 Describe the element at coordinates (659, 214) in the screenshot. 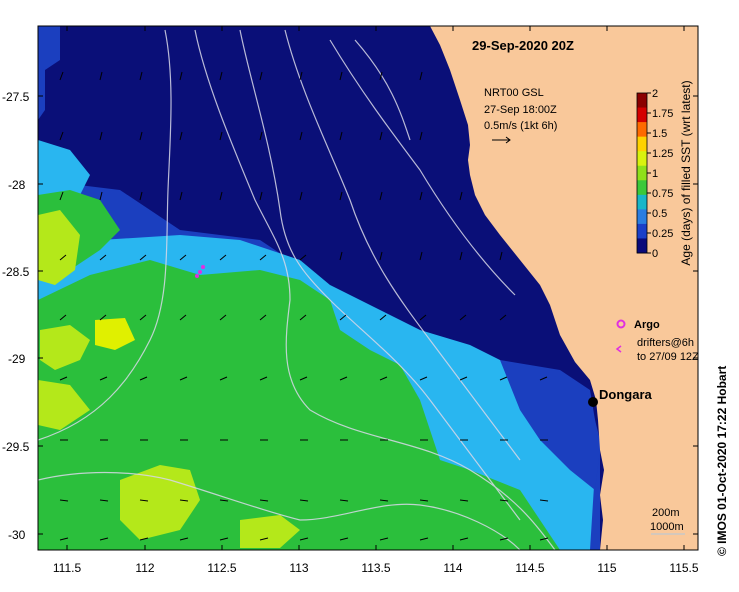

I see `colorbar-tick-label: 0.5` at that location.